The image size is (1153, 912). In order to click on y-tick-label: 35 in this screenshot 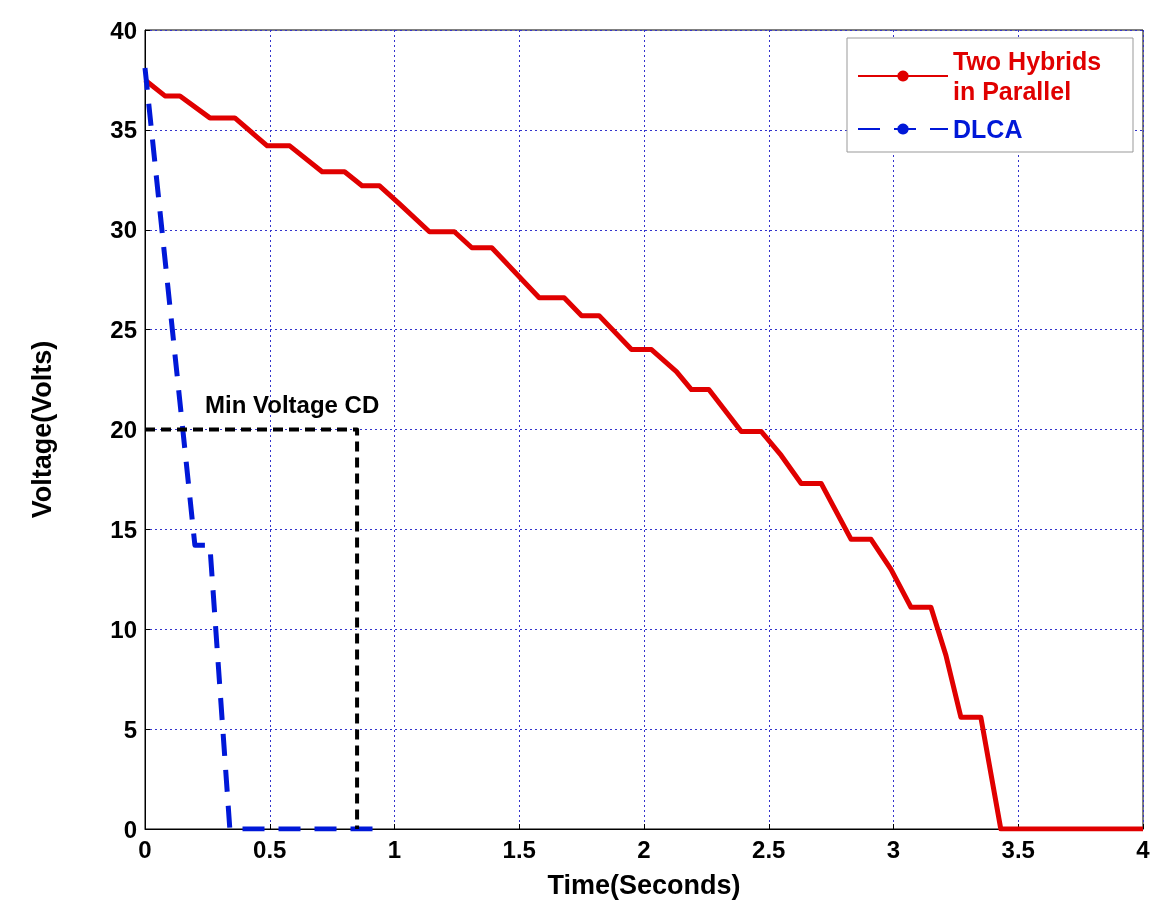, I will do `click(123, 130)`.